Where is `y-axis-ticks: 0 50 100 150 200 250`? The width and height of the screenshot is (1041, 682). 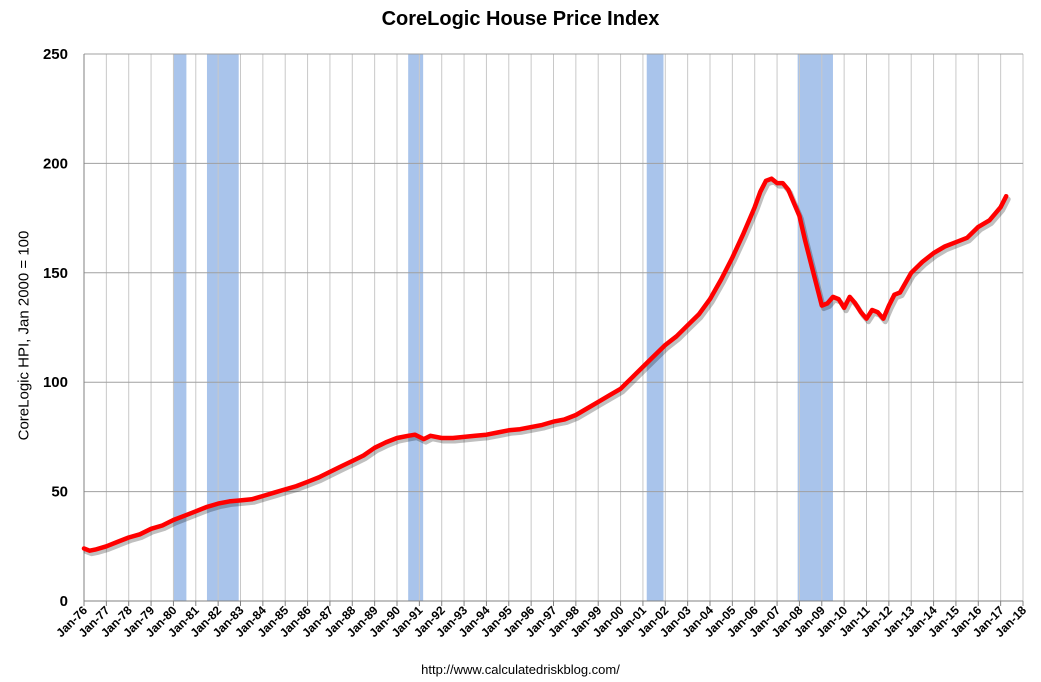
y-axis-ticks: 0 50 100 150 200 250 is located at coordinates (55, 328).